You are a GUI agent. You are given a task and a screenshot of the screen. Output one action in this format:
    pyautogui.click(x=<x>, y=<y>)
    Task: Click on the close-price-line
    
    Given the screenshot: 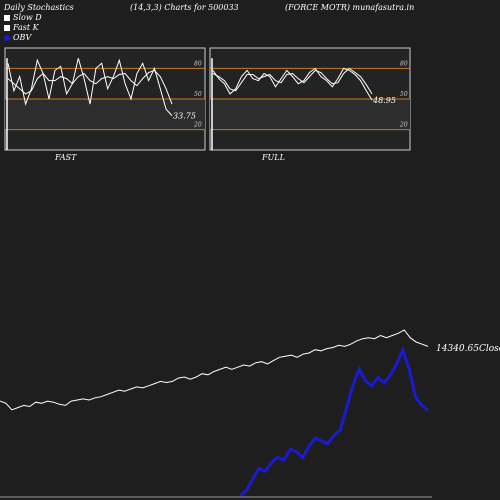 What is the action you would take?
    pyautogui.click(x=214, y=370)
    